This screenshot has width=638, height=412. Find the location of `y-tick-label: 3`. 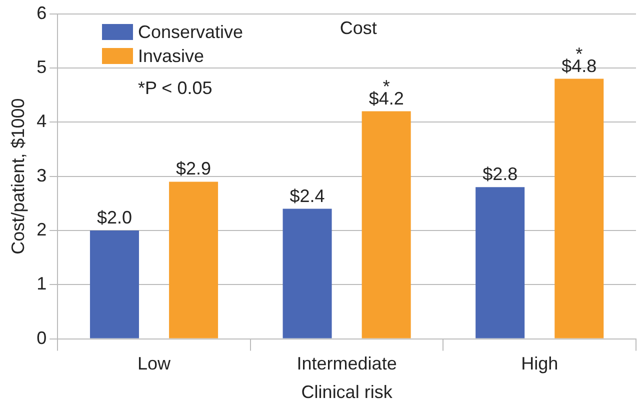

y-tick-label: 3 is located at coordinates (41, 175).